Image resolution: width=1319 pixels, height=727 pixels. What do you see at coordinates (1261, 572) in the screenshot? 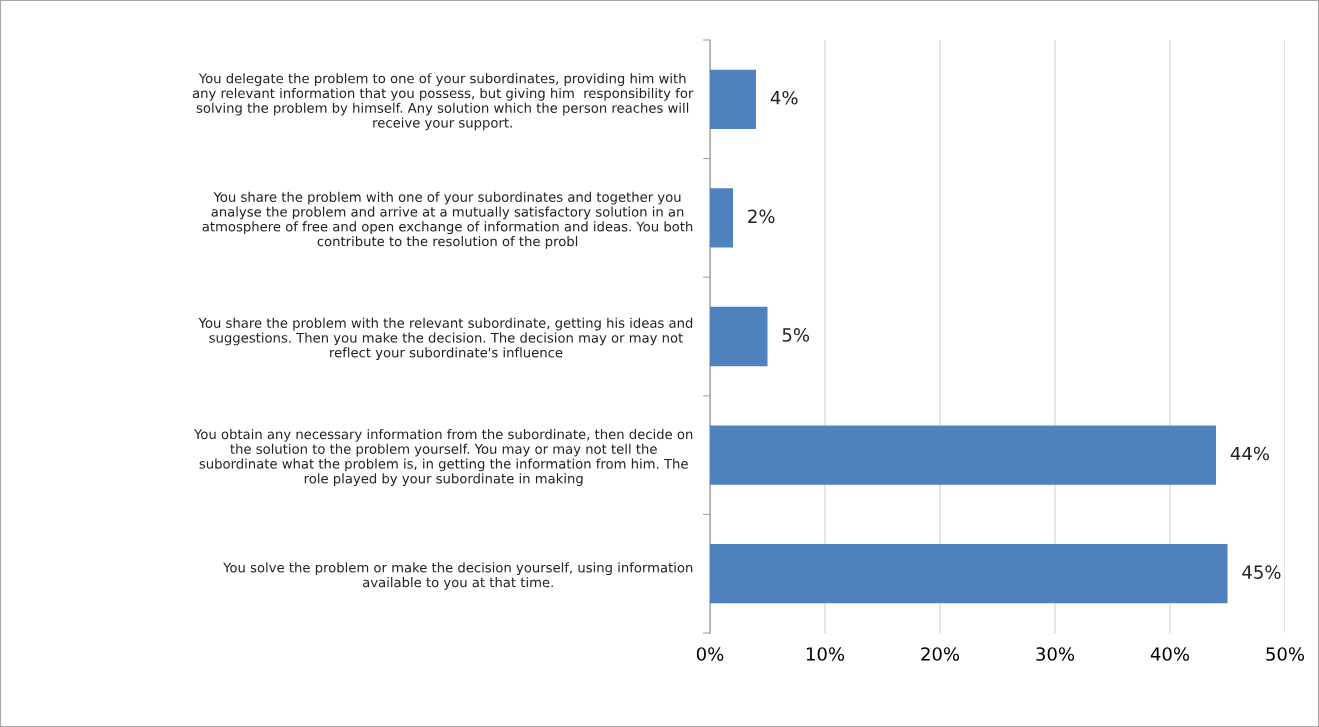
I see `data-label: 45%` at bounding box center [1261, 572].